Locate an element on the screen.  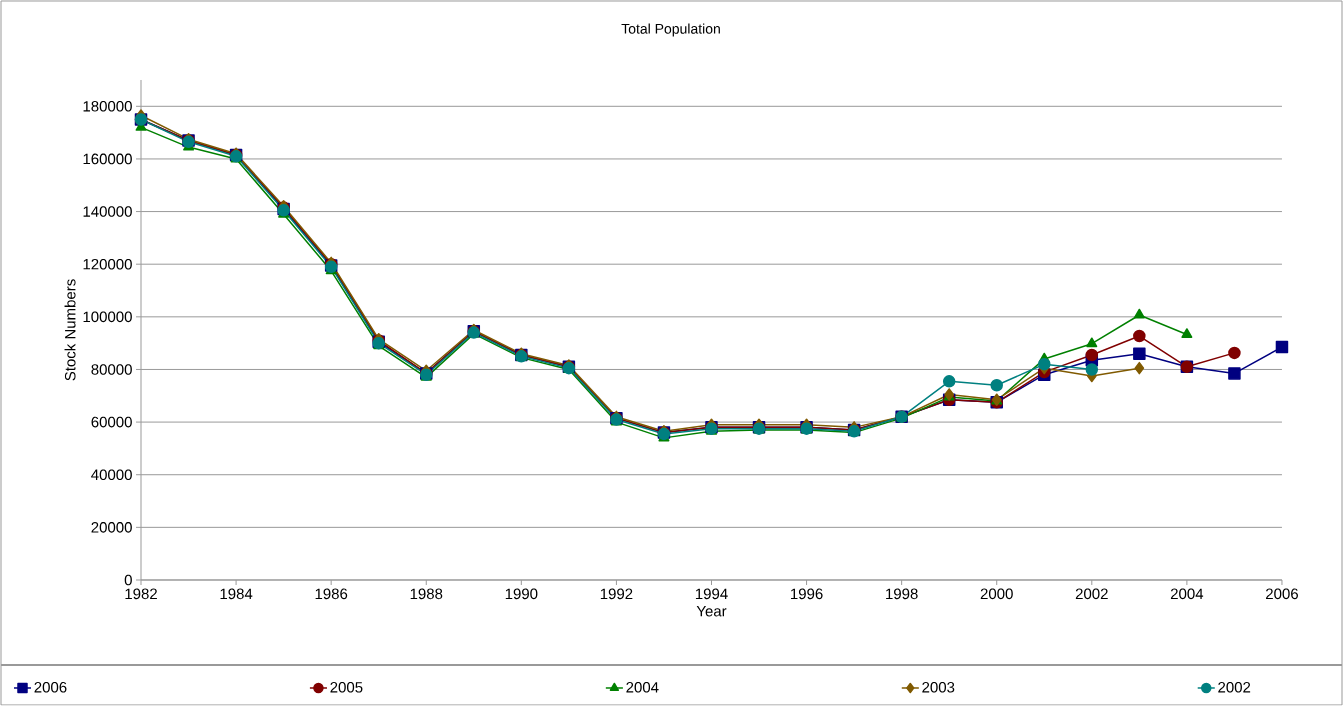
y-tick-label: 80000 is located at coordinates (111, 369).